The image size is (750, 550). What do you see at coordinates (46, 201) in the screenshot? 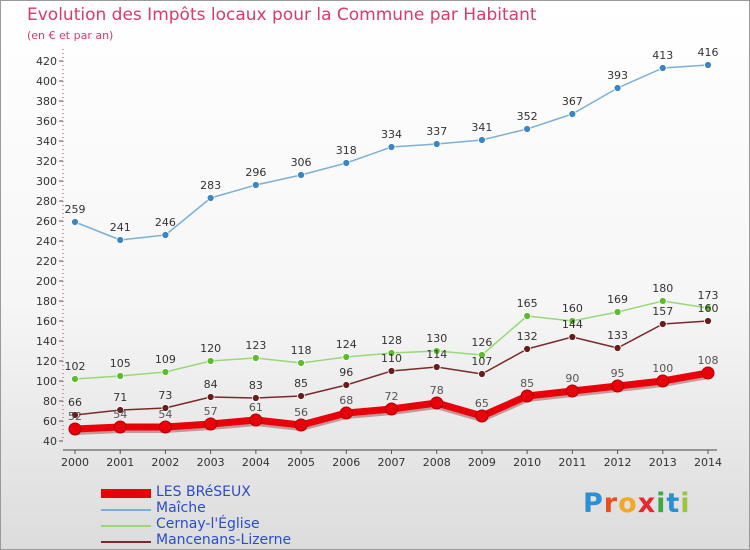
I see `y-tick-label: 280` at bounding box center [46, 201].